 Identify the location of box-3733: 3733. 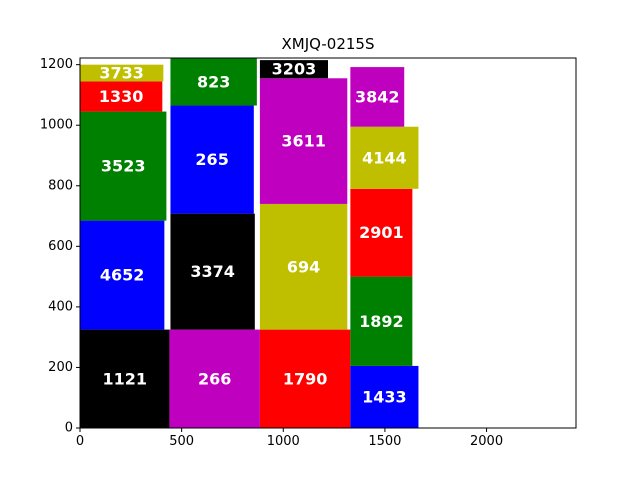
(122, 72).